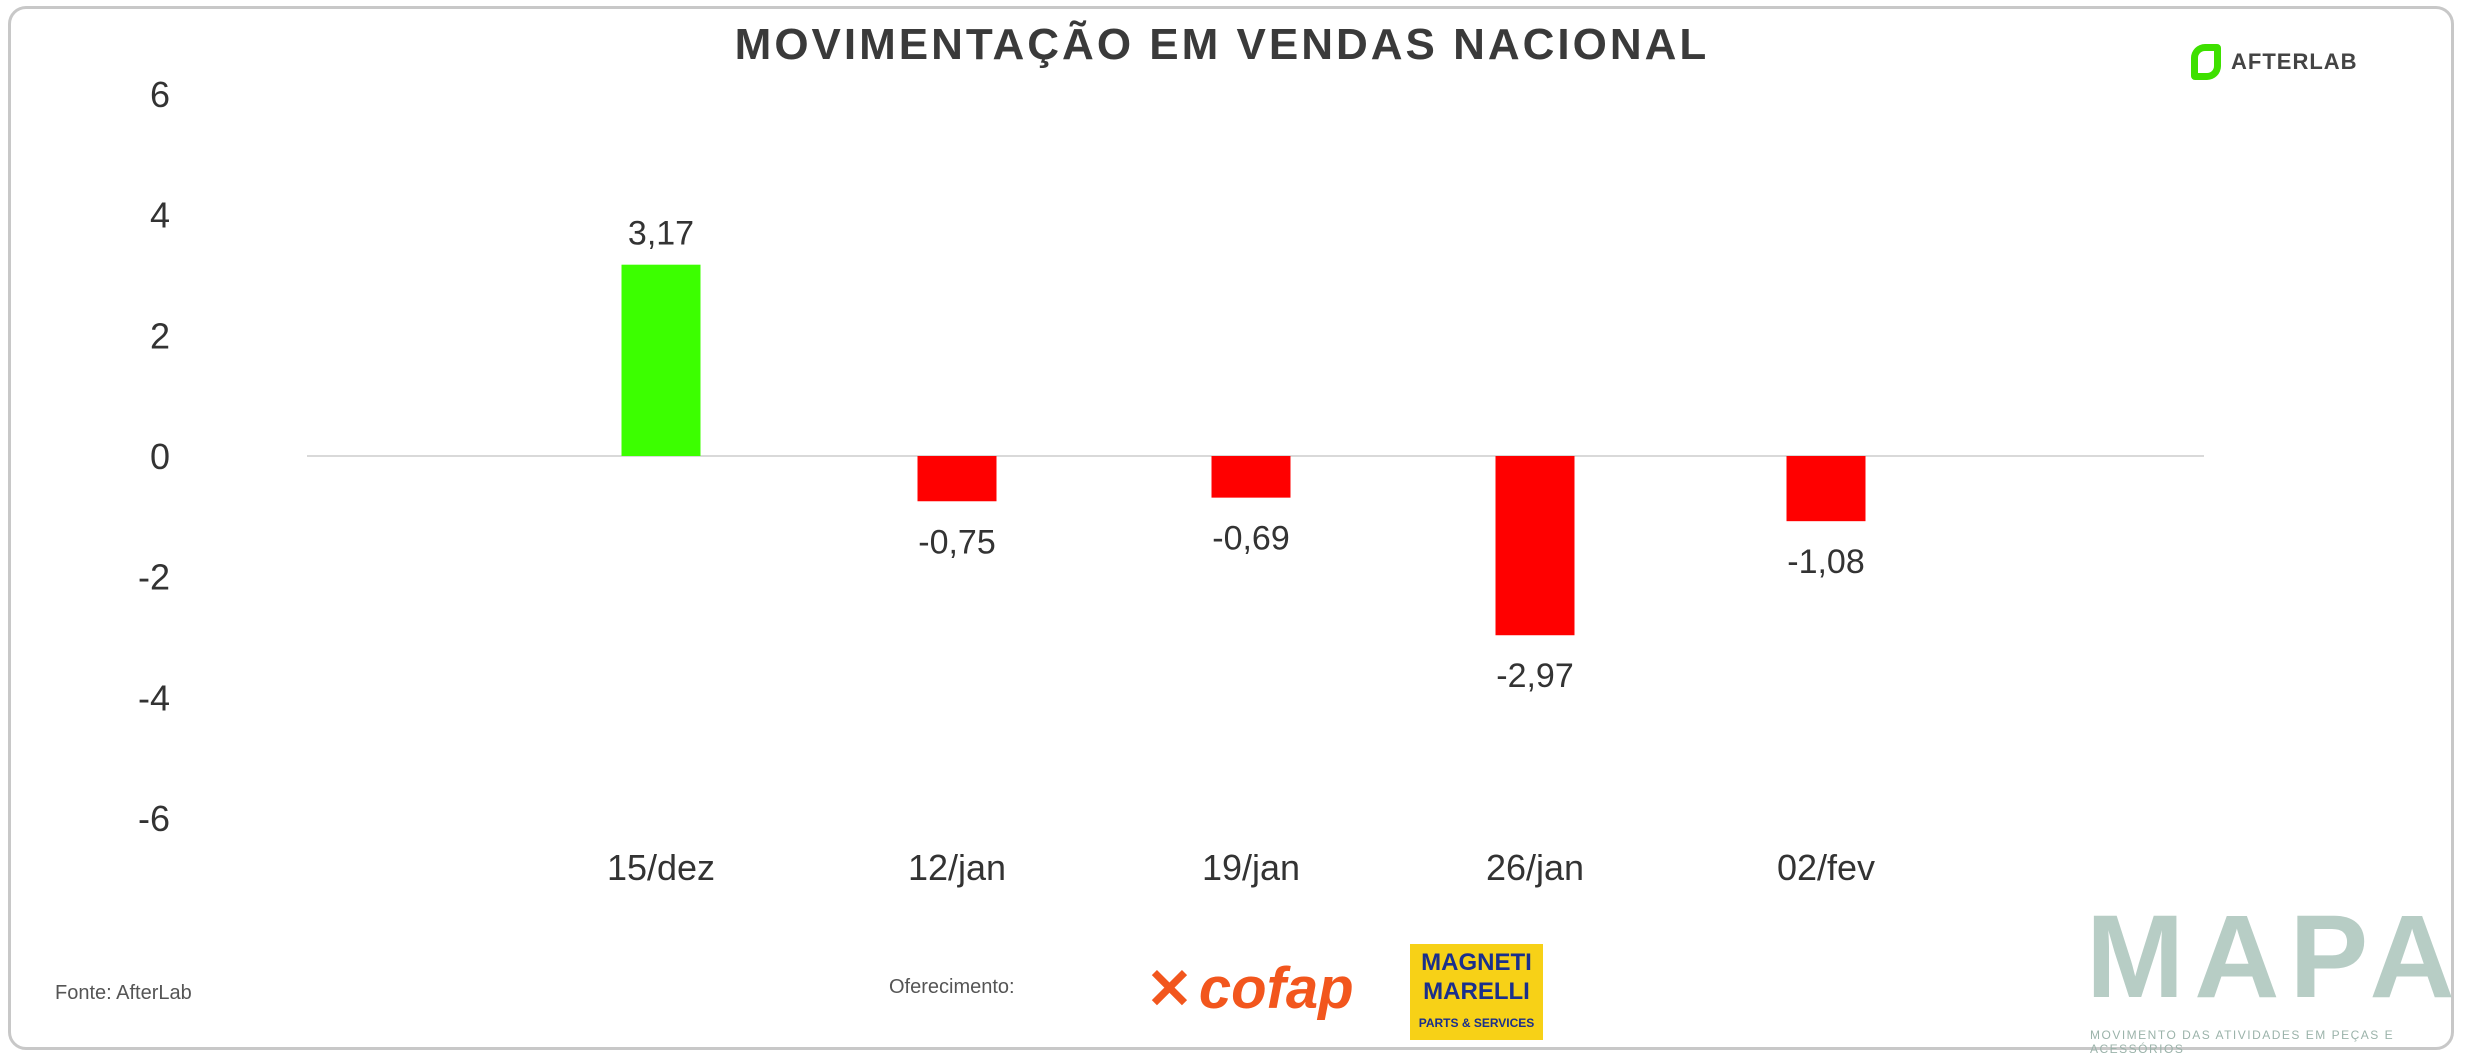 This screenshot has height=1061, width=2468. Describe the element at coordinates (952, 987) in the screenshot. I see `sponsor-label: Oferecimento:` at that location.